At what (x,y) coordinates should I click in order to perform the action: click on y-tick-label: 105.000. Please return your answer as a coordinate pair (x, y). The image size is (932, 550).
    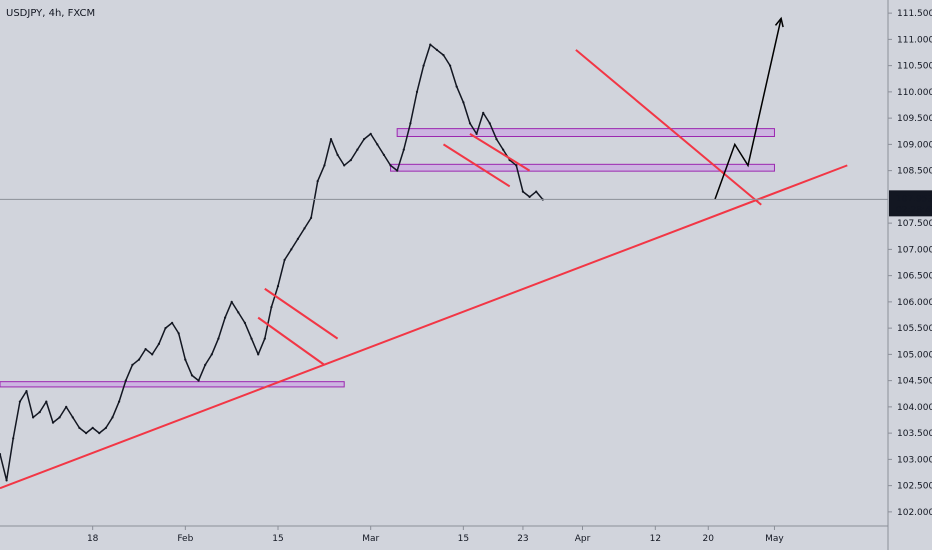
    Looking at the image, I should click on (914, 355).